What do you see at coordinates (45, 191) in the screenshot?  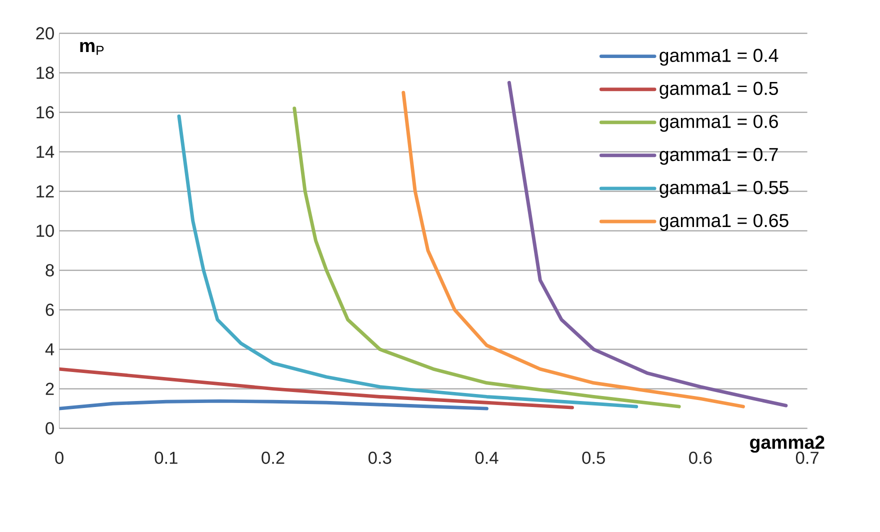 I see `y-tick-label: 12` at bounding box center [45, 191].